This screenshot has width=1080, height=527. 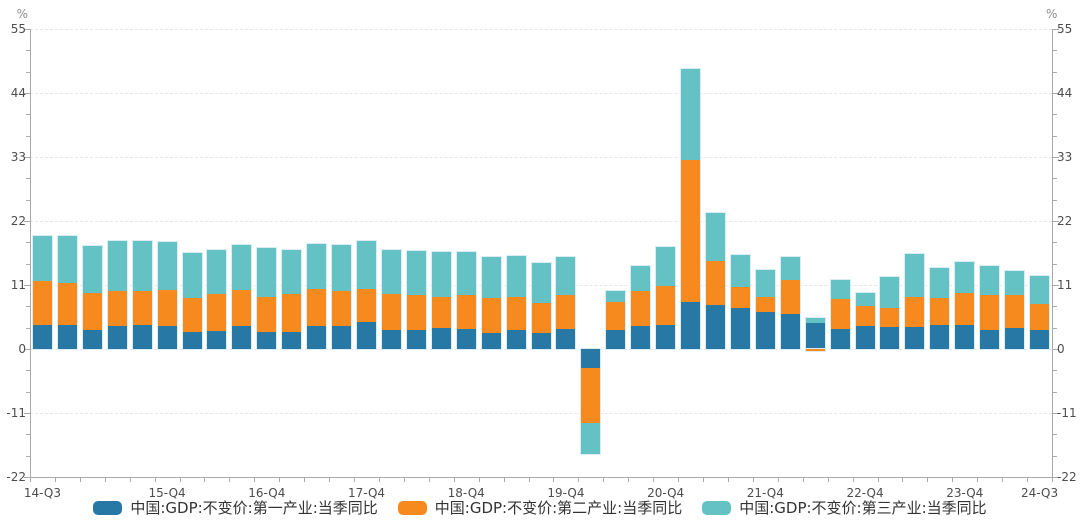 I want to click on bar-group-21-Q2, so click(x=715, y=280).